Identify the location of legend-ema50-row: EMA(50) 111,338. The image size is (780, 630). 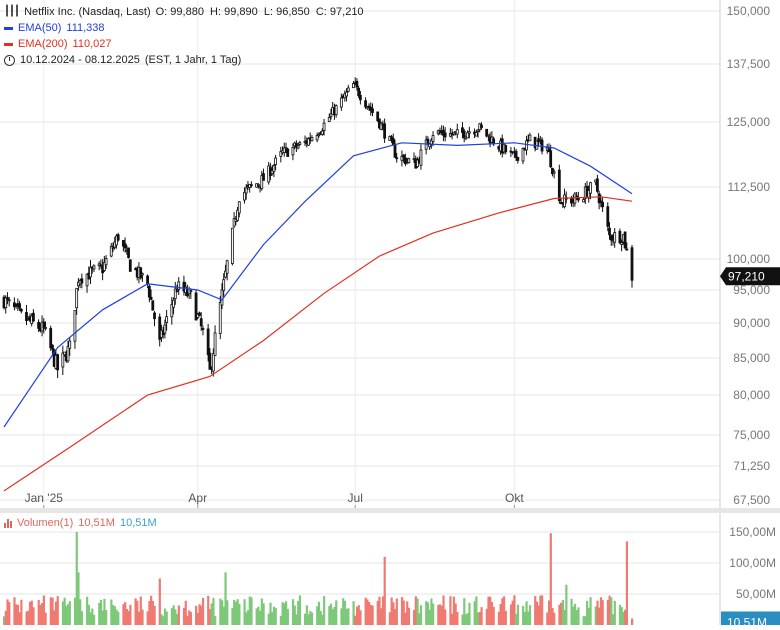
(184, 28).